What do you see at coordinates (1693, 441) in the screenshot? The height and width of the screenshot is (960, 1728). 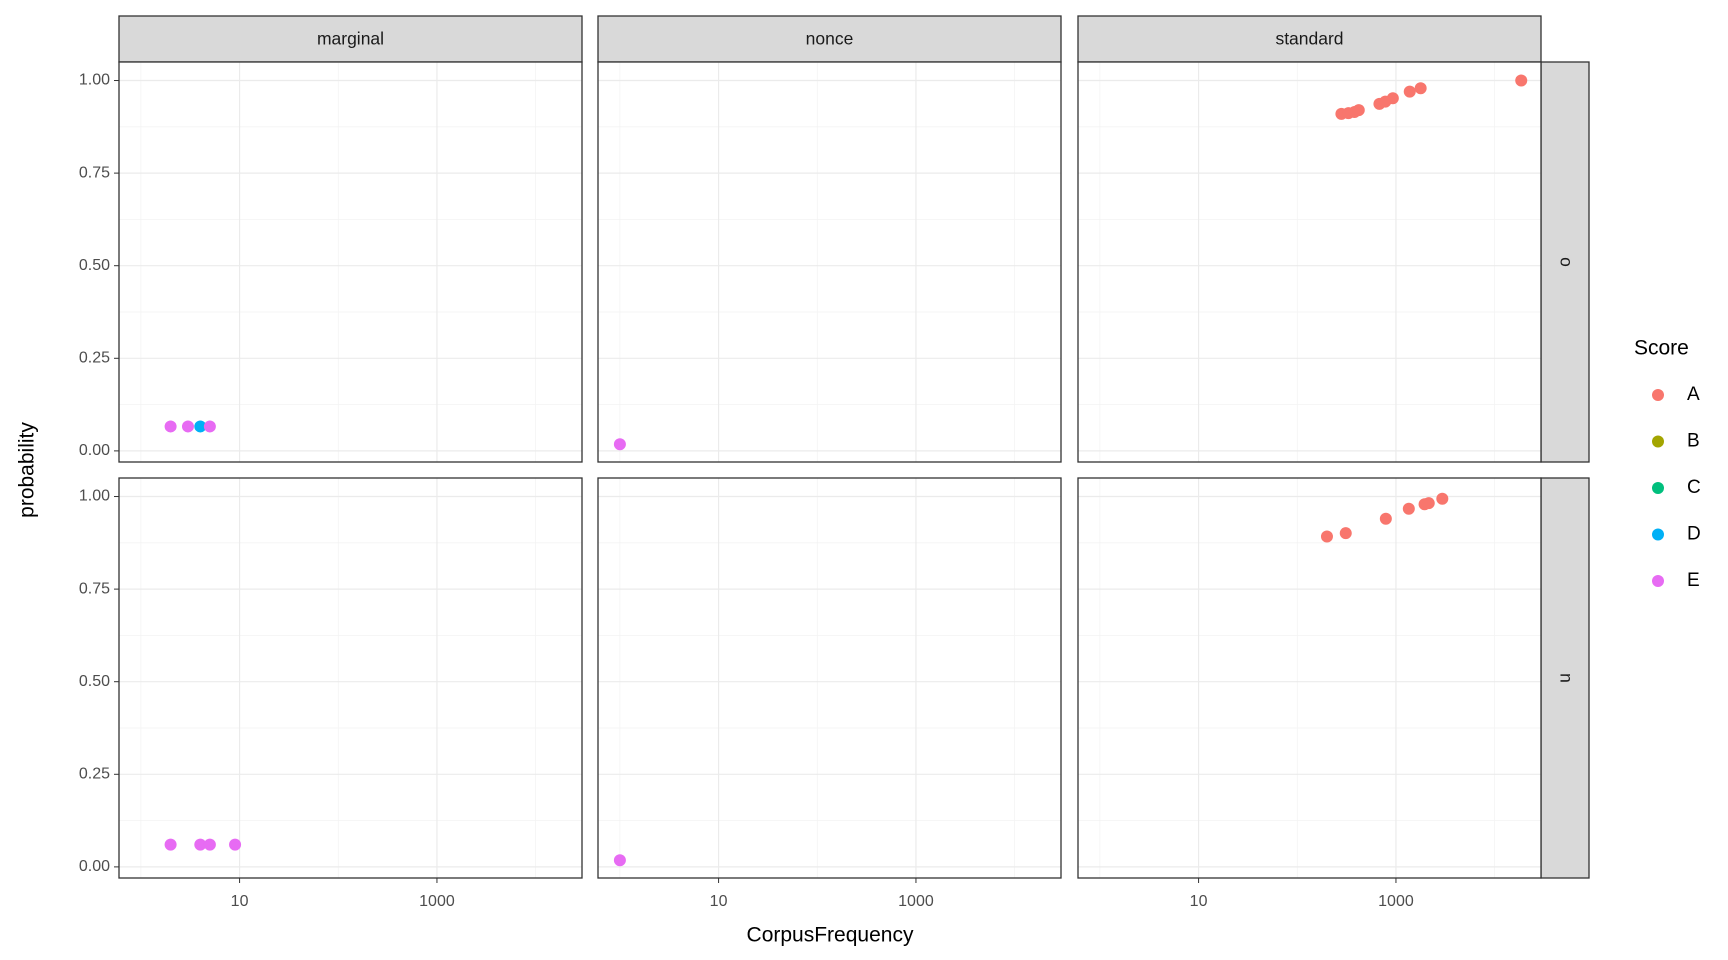 I see `legend-label: B` at bounding box center [1693, 441].